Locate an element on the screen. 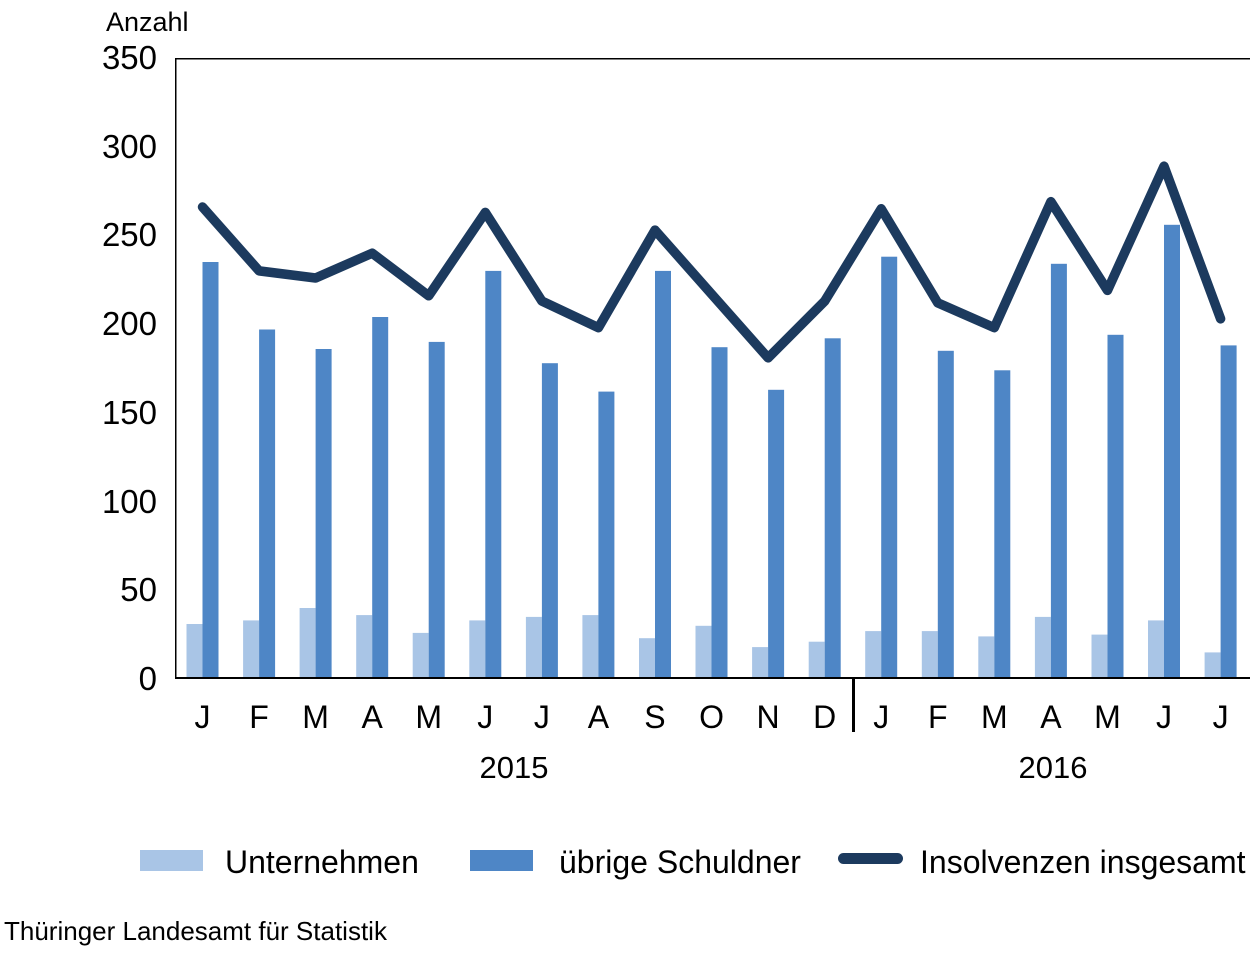 This screenshot has height=958, width=1250. y-tick-label-50: 50 is located at coordinates (138, 590).